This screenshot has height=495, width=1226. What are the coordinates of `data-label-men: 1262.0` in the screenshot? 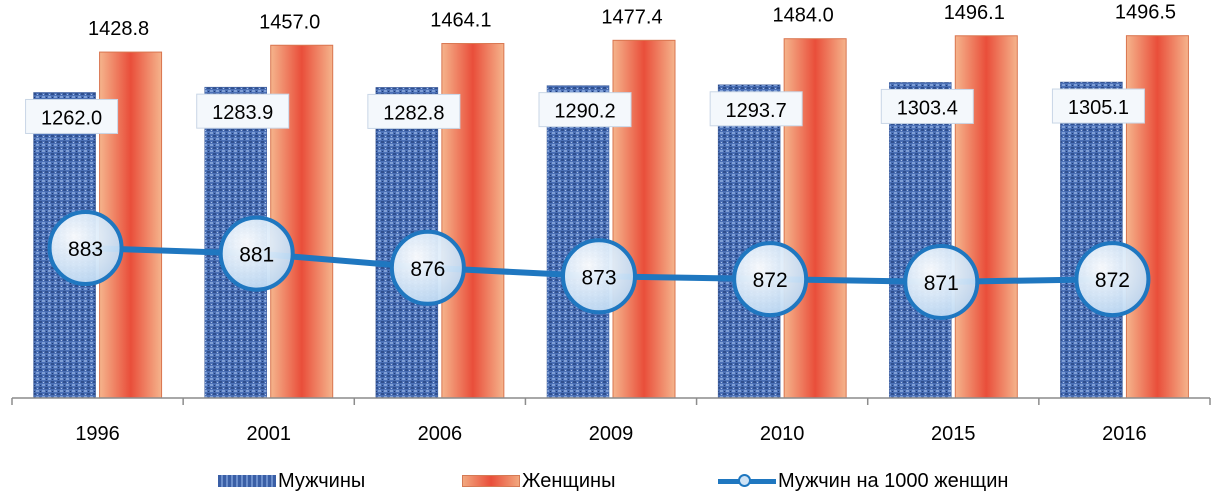 It's located at (71, 118).